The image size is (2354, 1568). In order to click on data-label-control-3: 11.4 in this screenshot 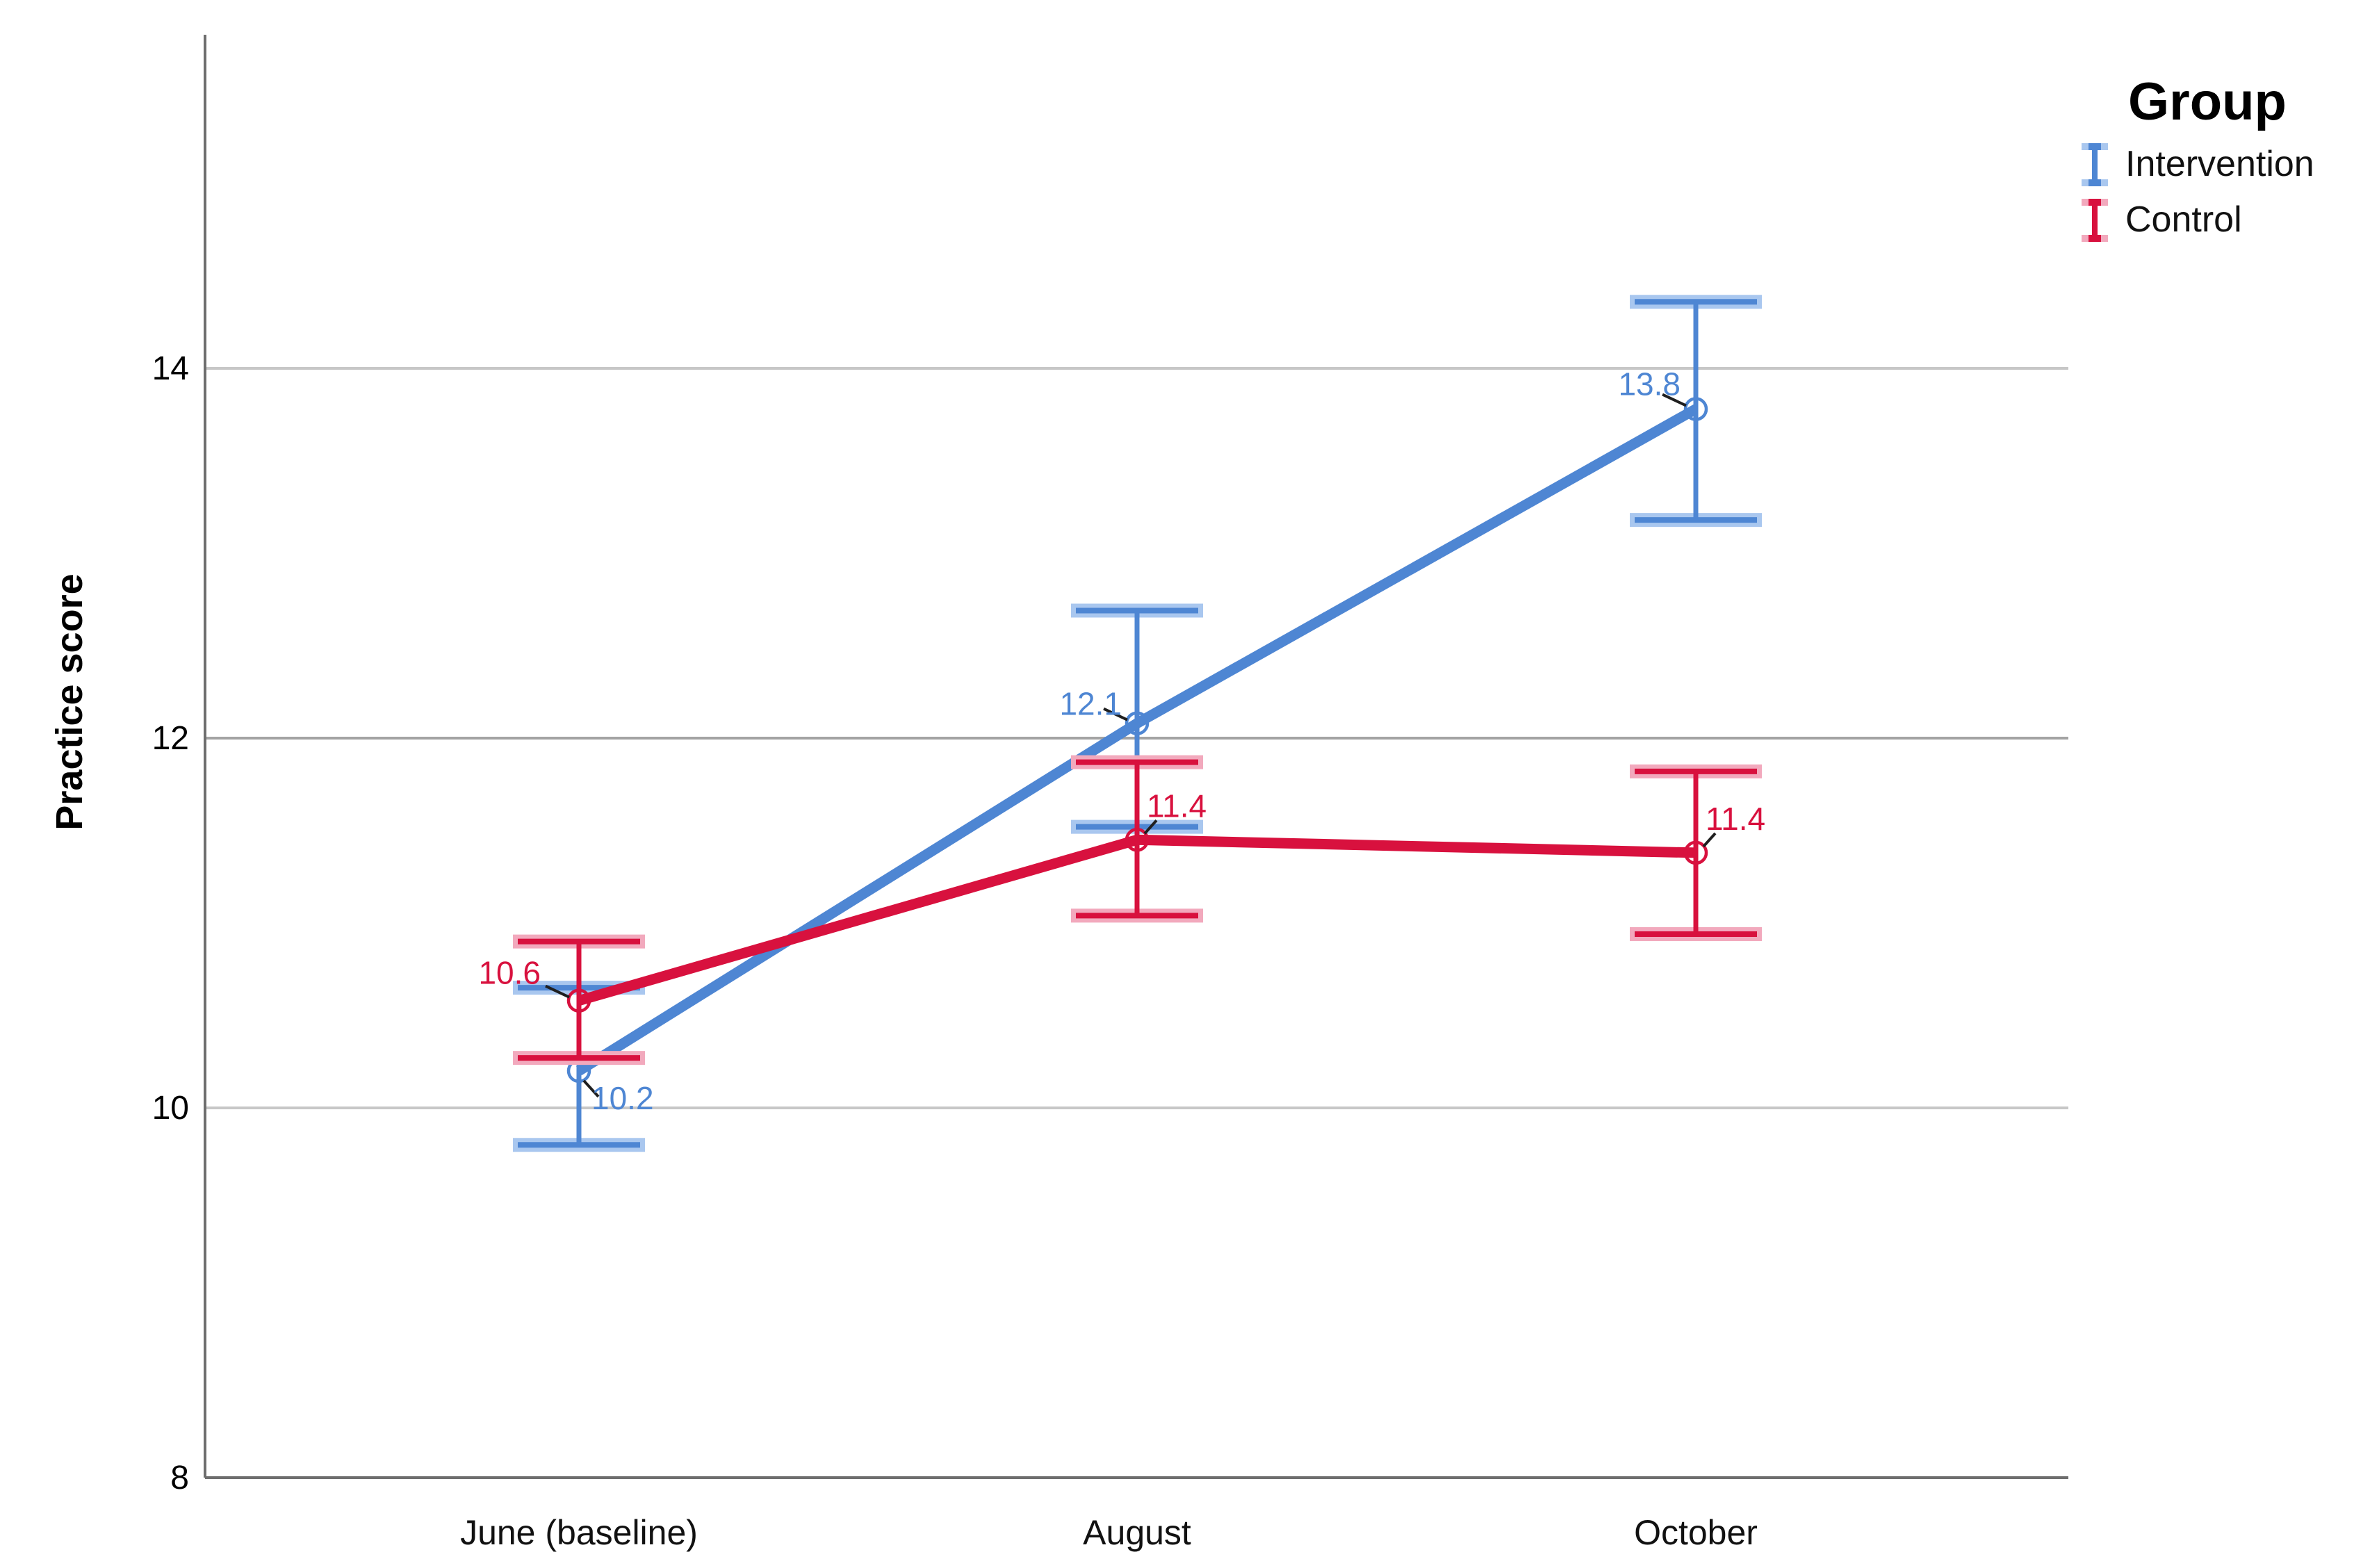, I will do `click(1736, 819)`.